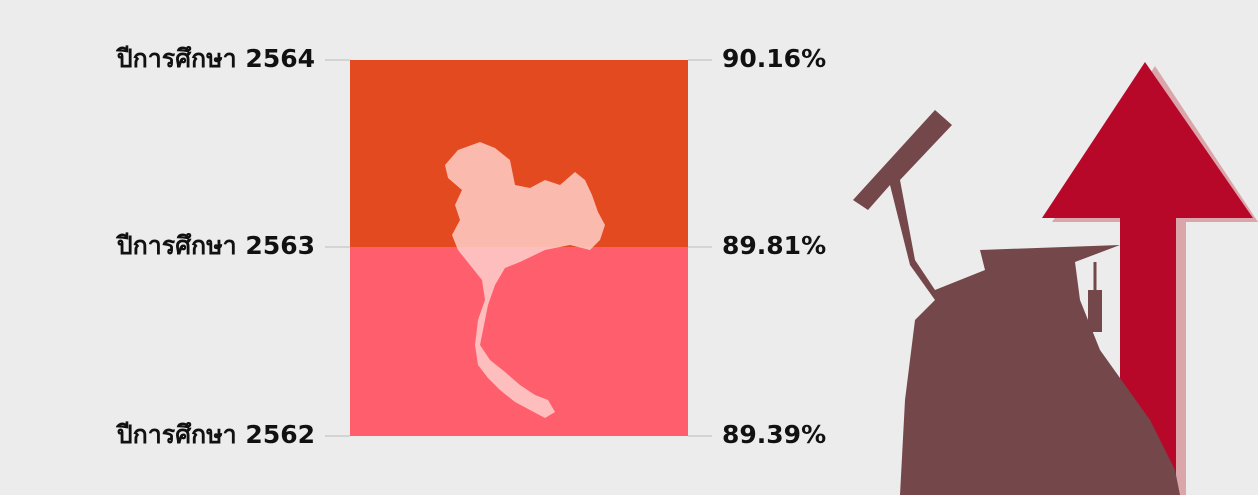 The height and width of the screenshot is (495, 1258). I want to click on year-label: ปีการศึกษา 2562, so click(215, 434).